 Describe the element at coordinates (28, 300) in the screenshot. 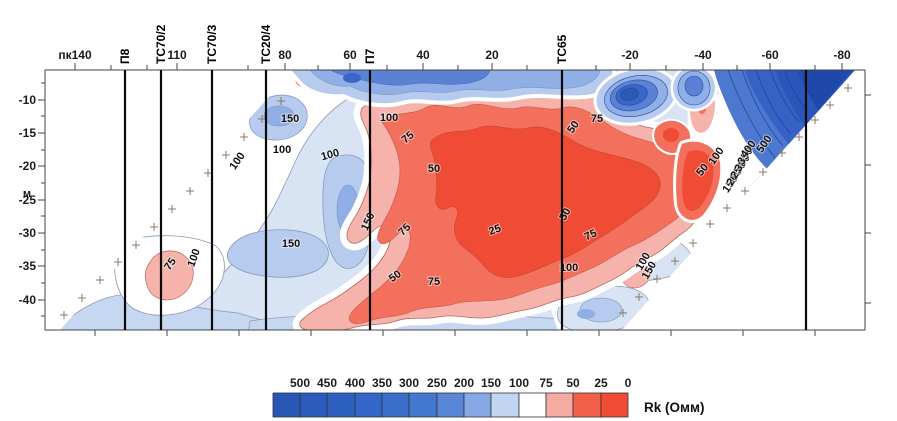

I see `y-axis-tick-label: -40` at that location.